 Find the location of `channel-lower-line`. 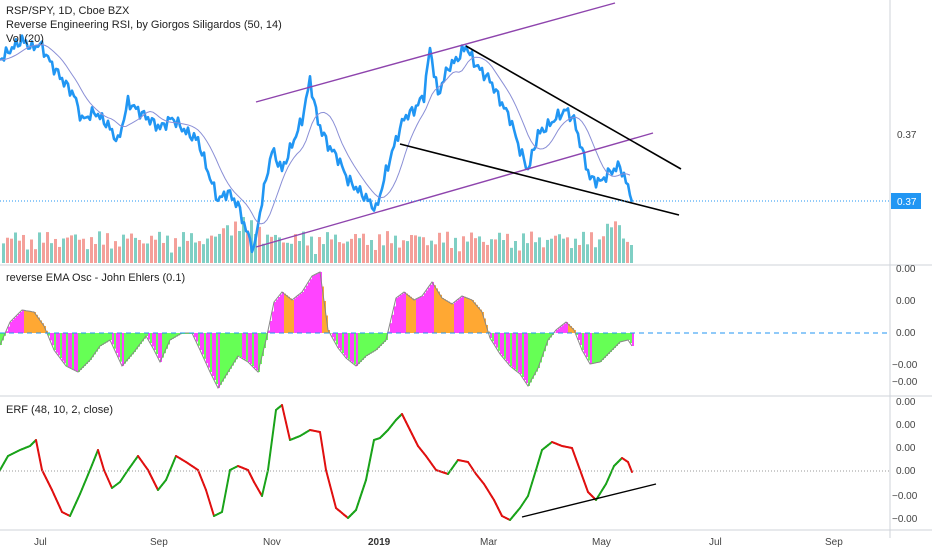

channel-lower-line is located at coordinates (454, 190).